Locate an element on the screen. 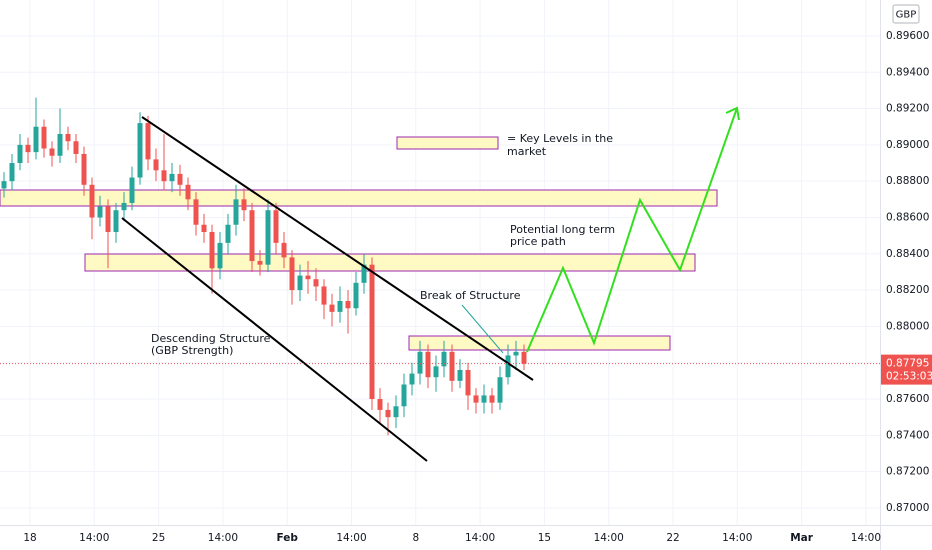 The width and height of the screenshot is (932, 550). annotation: price path is located at coordinates (538, 241).